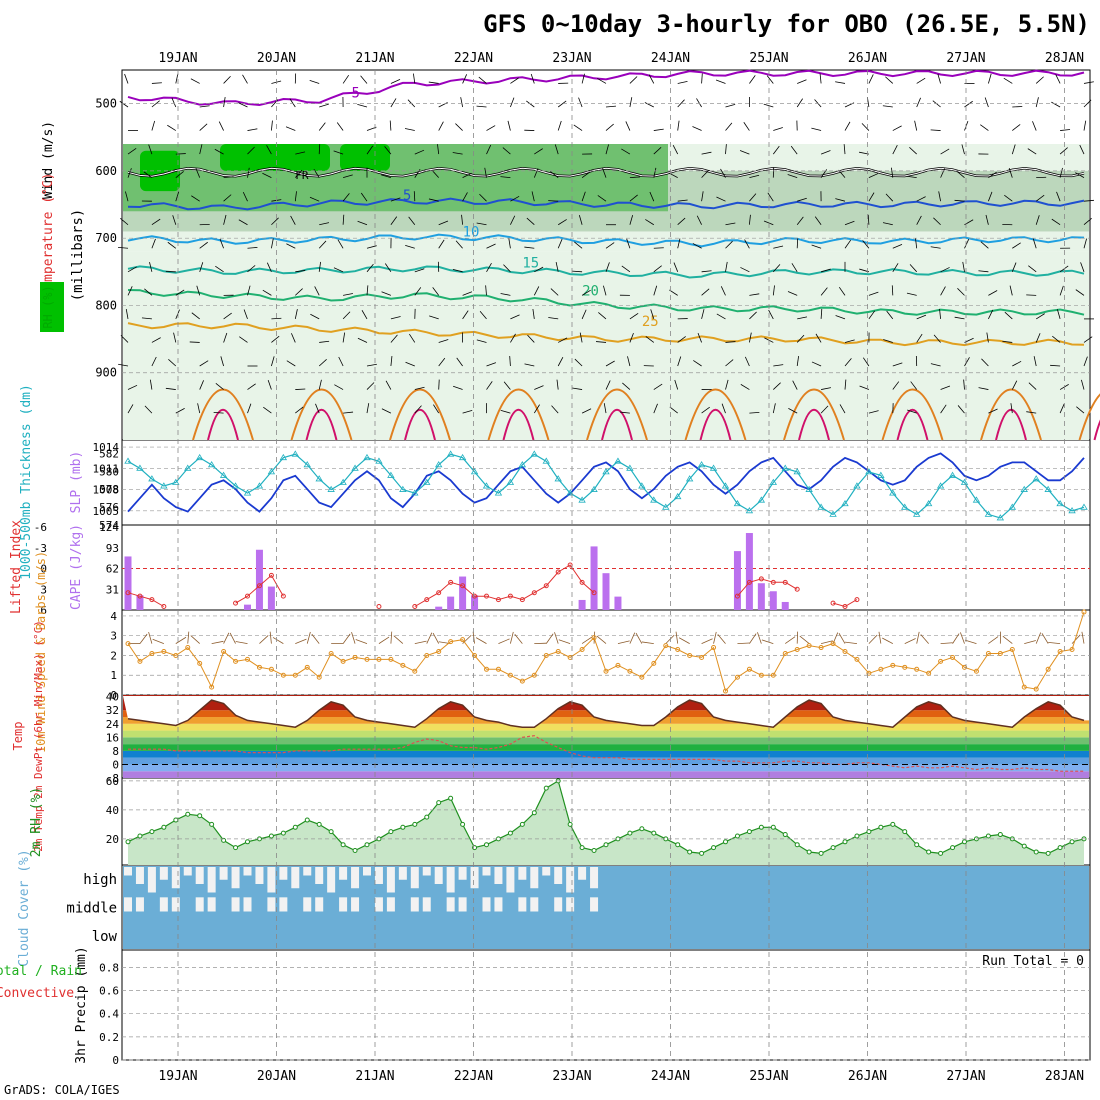 This screenshot has height=1100, width=1100. Describe the element at coordinates (106, 373) in the screenshot. I see `profile-y-tick-label: 900` at that location.